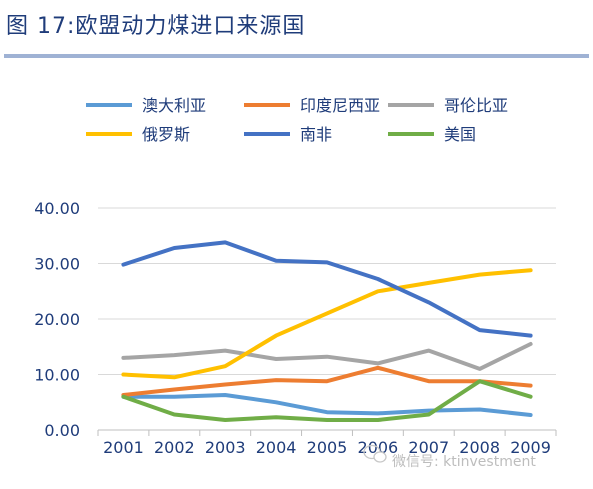 Image resolution: width=593 pixels, height=489 pixels. Describe the element at coordinates (476, 105) in the screenshot. I see `legend-label: 哥伦比亚` at that location.